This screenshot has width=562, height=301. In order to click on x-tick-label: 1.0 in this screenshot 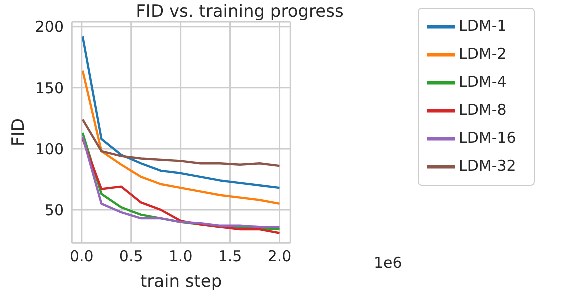, I will do `click(180, 257)`.